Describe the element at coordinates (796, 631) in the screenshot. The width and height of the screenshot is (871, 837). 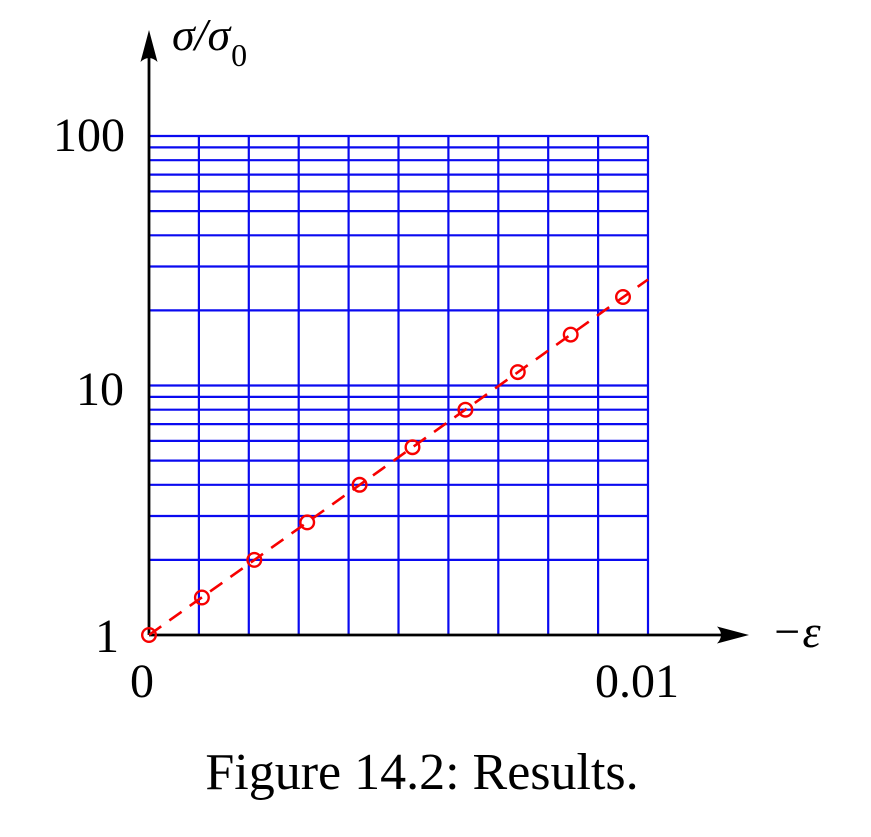
I see `x-axis-label: −ε` at that location.